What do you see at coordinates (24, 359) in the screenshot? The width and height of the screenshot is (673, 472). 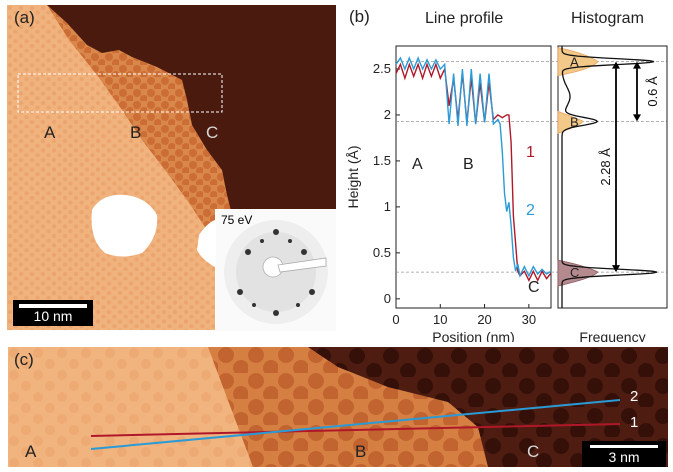 I see `panel-c-label: (c)` at bounding box center [24, 359].